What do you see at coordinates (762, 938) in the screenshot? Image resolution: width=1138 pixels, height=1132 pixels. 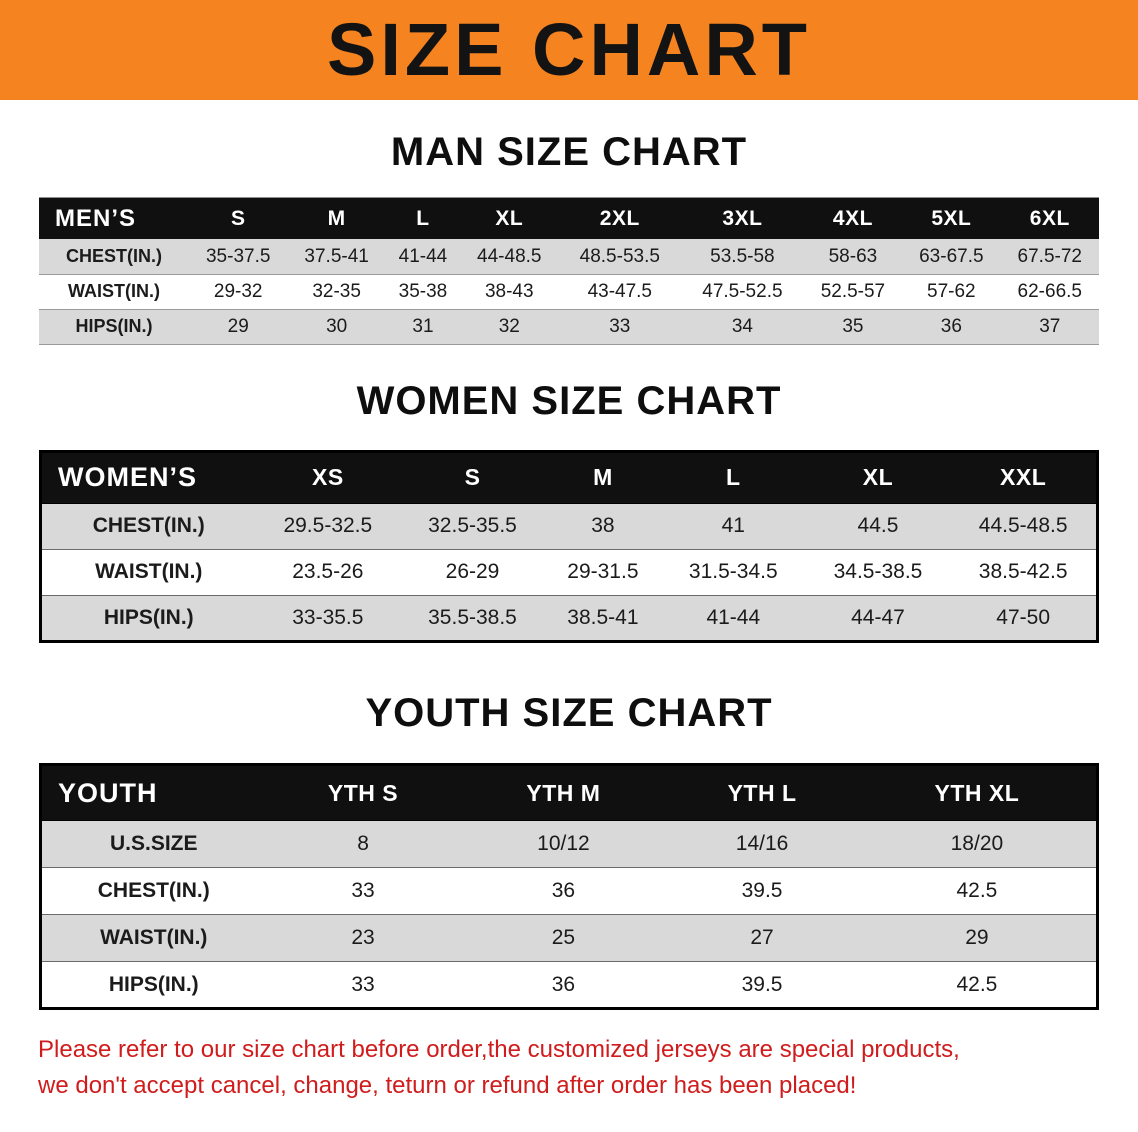 I see `size-value: 27` at bounding box center [762, 938].